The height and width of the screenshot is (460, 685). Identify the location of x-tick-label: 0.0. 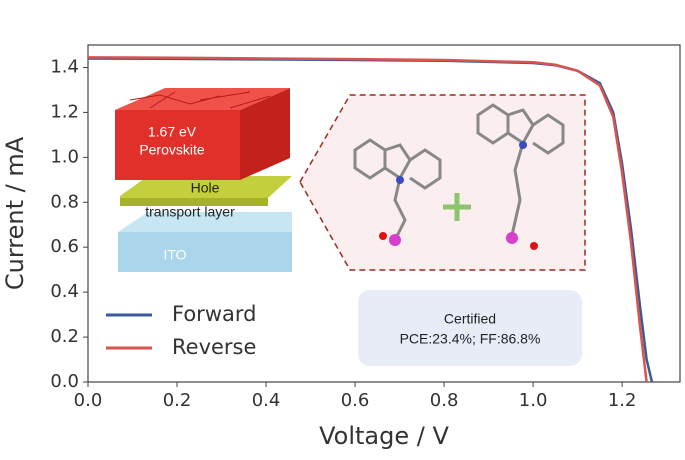
(88, 400).